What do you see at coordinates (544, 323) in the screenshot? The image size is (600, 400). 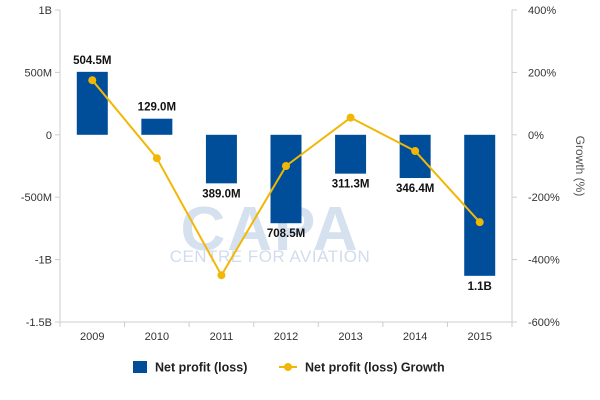 I see `y-right-tick-label: -600%` at bounding box center [544, 323].